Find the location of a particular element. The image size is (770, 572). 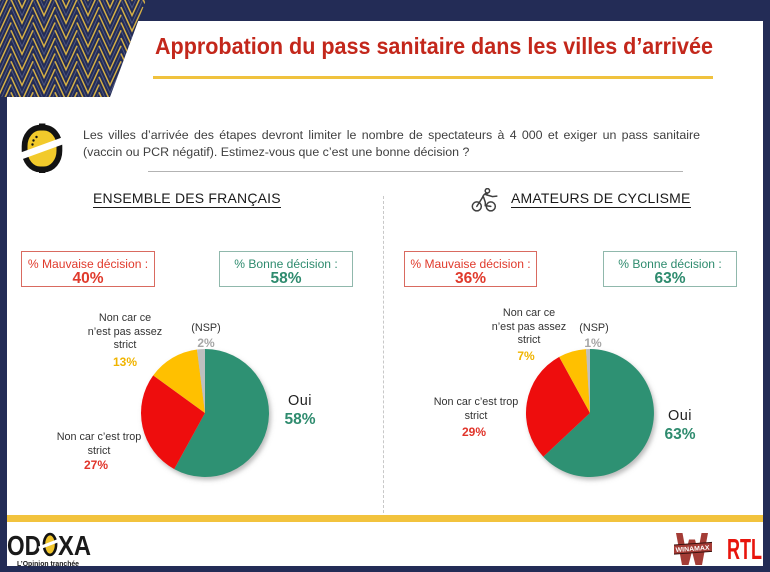

svg-text: WINAMAX is located at coordinates (692, 549).